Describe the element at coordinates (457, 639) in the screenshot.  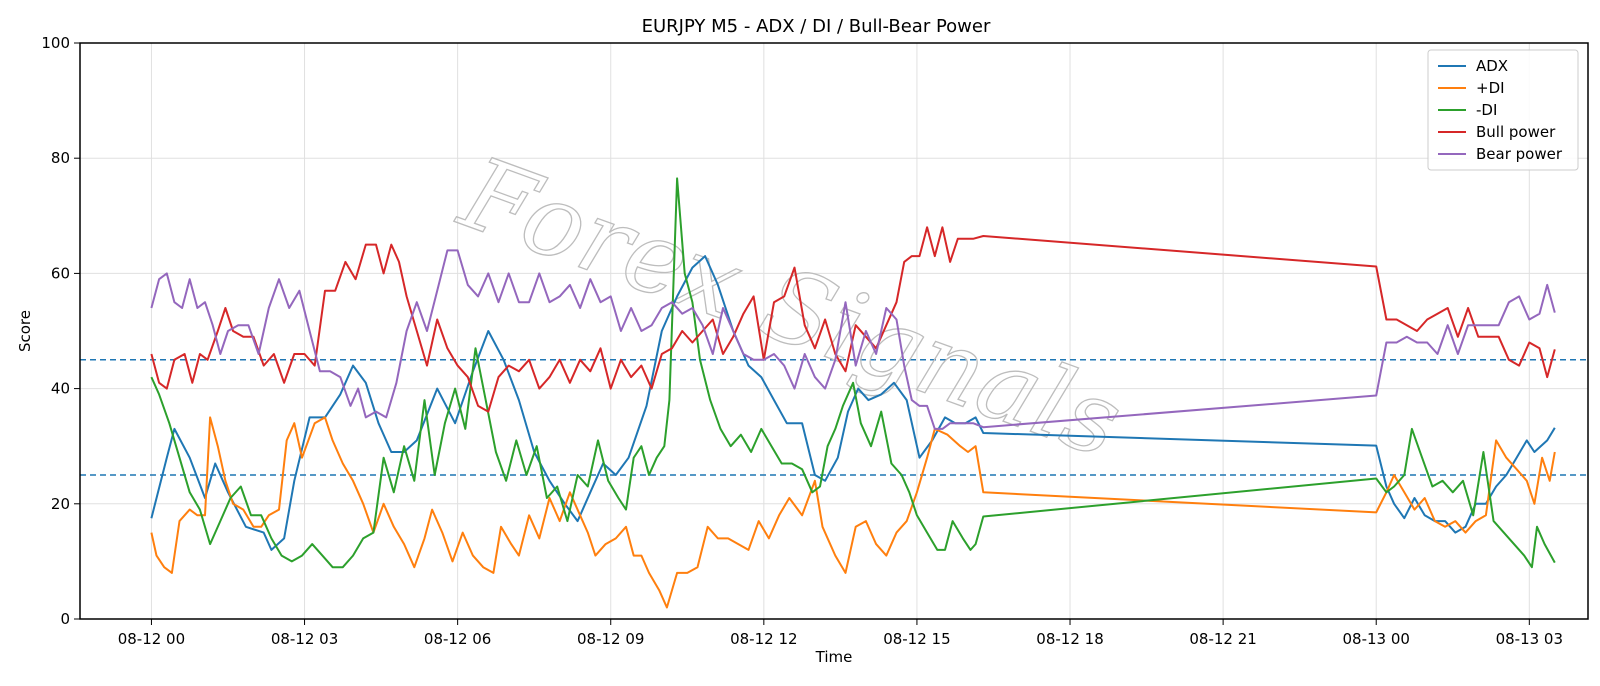
I see `x-tick-label: 08-12 06` at that location.